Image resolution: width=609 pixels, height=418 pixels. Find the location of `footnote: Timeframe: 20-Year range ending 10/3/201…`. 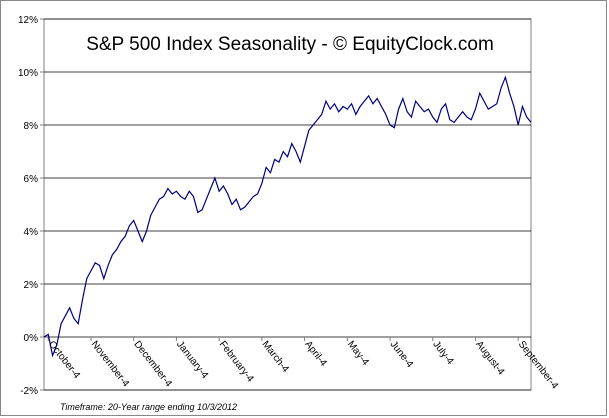

footnote: Timeframe: 20-Year range ending 10/3/201… is located at coordinates (148, 407).